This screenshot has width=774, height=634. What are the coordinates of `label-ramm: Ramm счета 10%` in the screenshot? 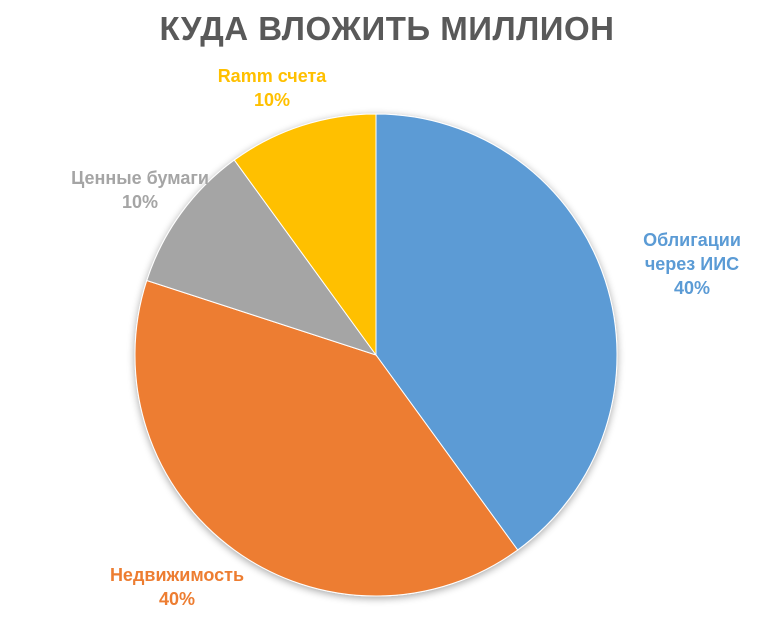 It's located at (272, 88).